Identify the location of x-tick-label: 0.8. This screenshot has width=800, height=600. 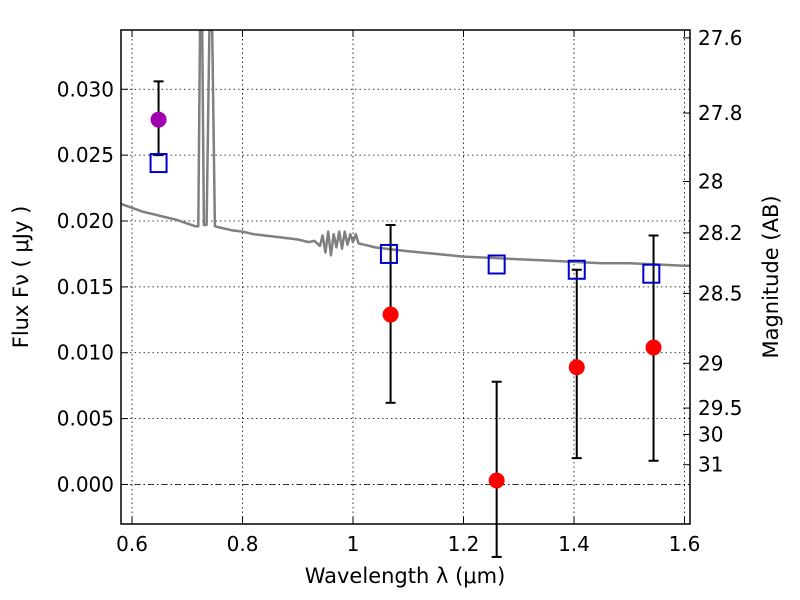
(243, 544).